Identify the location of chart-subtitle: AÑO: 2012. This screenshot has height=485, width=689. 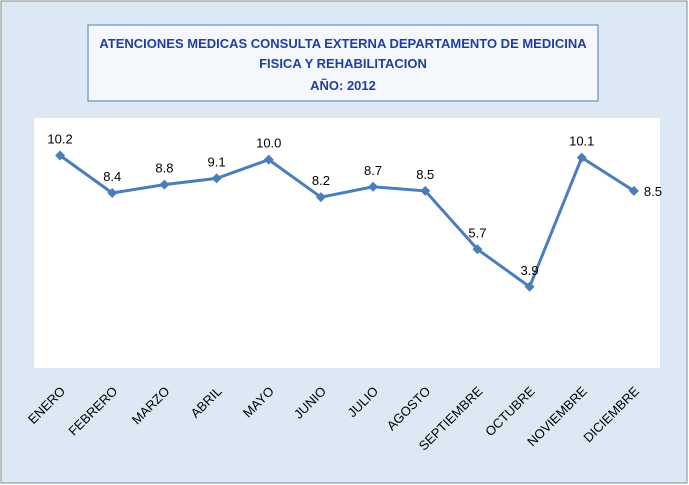
(343, 85).